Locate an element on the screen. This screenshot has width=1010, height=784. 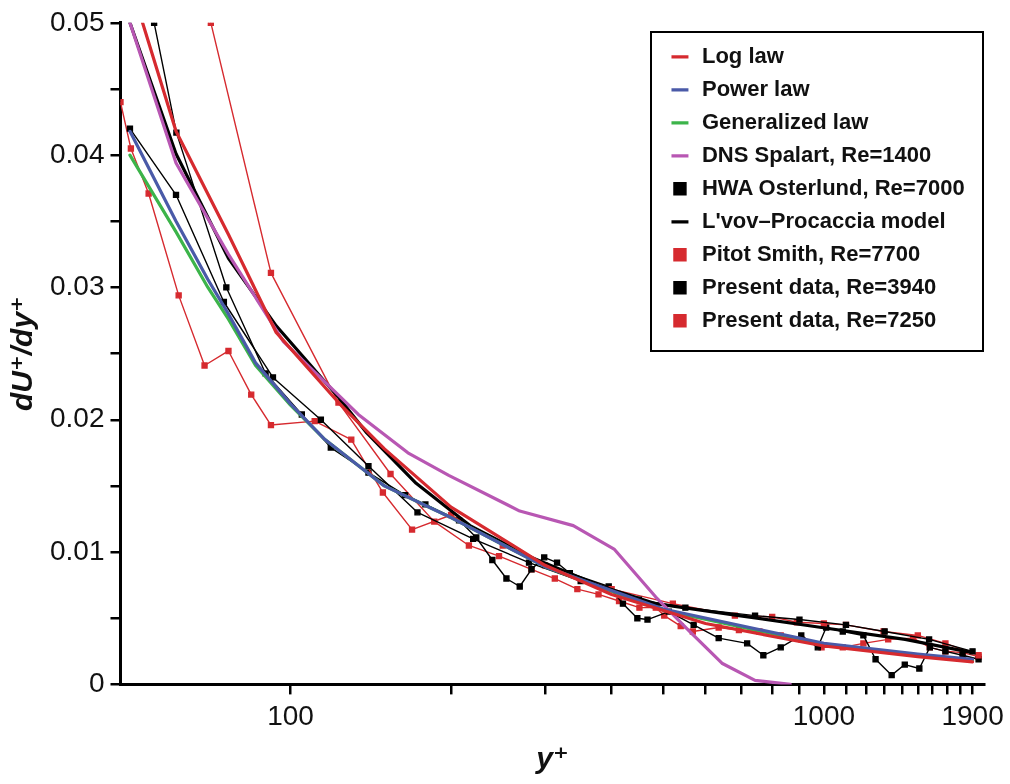
y-tick-label: 0.04 is located at coordinates (77, 153).